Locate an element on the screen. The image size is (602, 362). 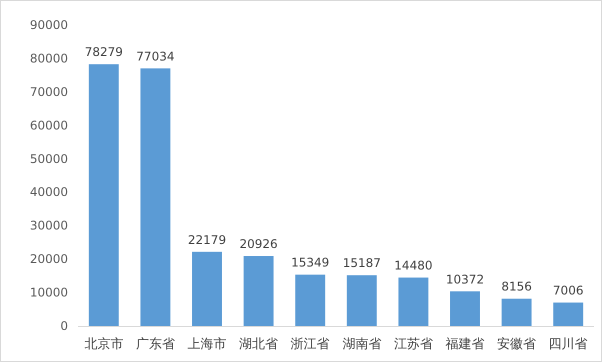
data-label: 10372 is located at coordinates (465, 279).